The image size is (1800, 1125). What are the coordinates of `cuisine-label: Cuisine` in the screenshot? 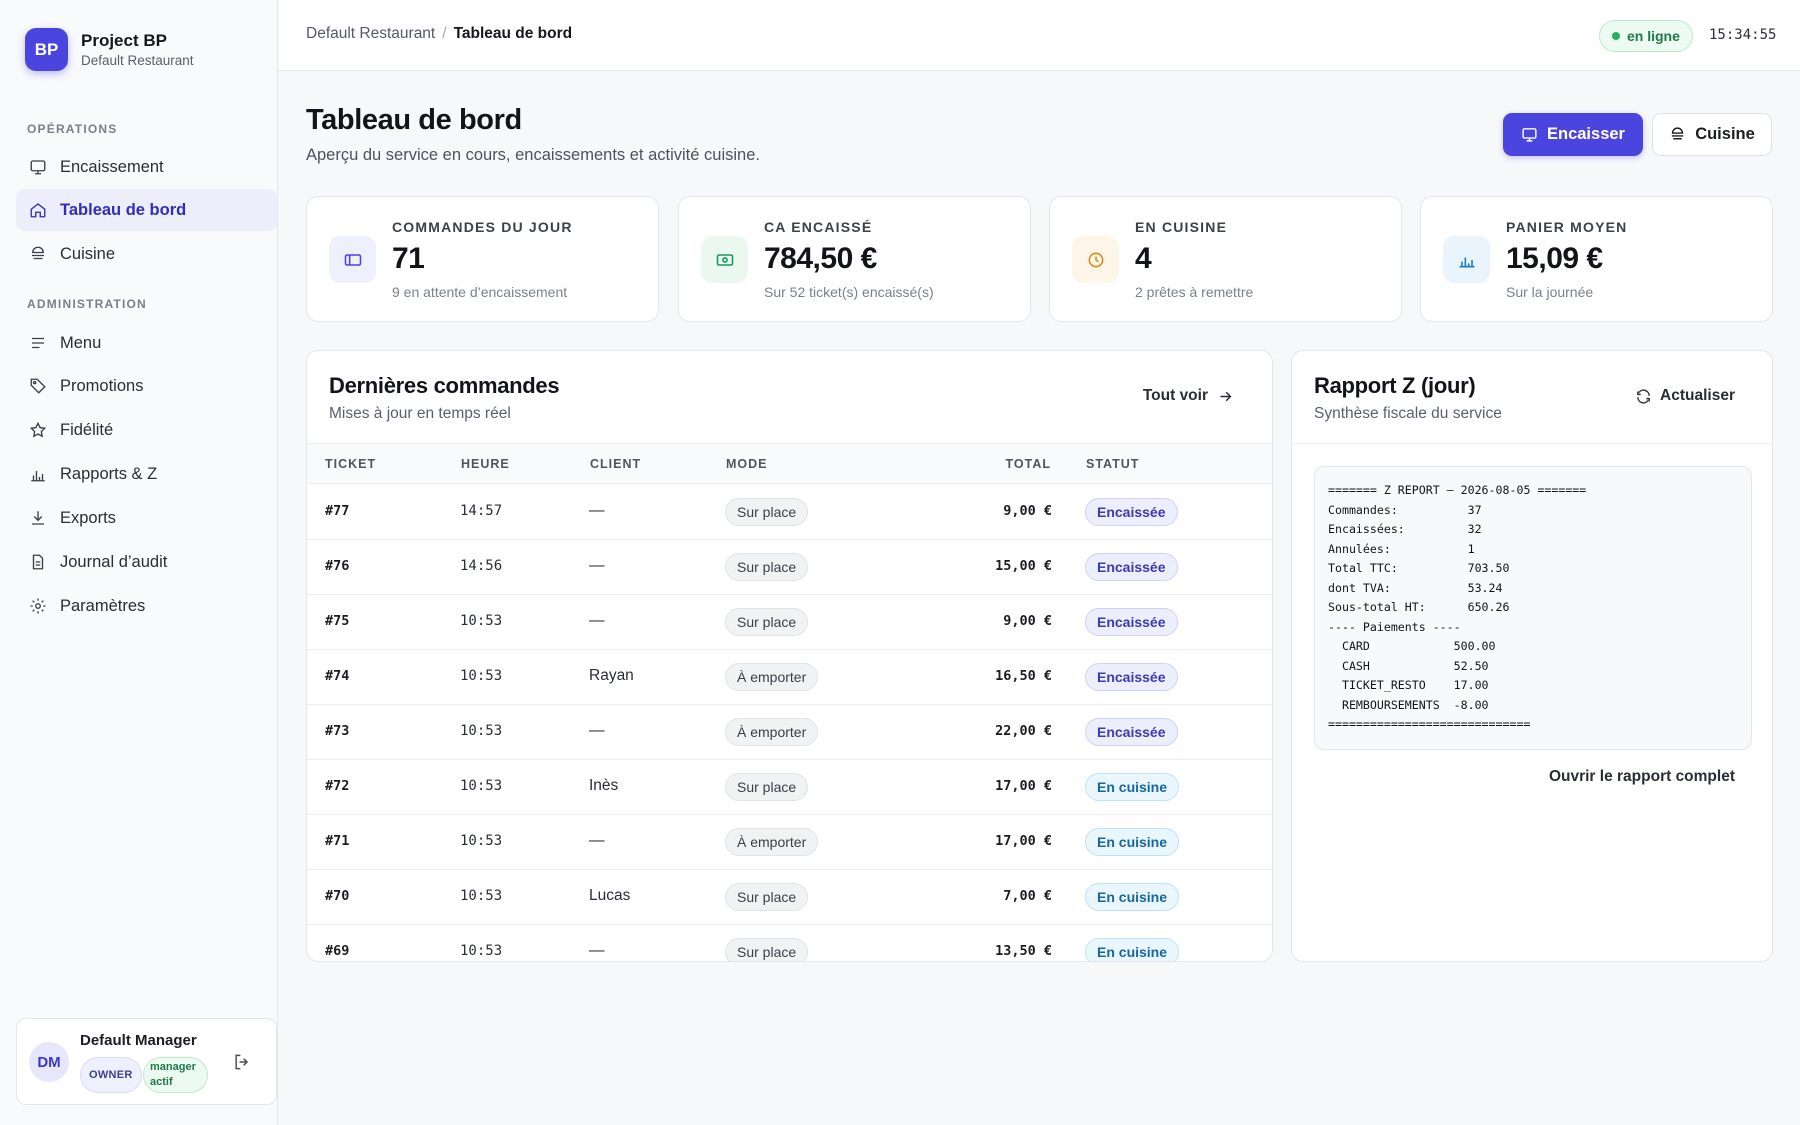 It's located at (1725, 134).